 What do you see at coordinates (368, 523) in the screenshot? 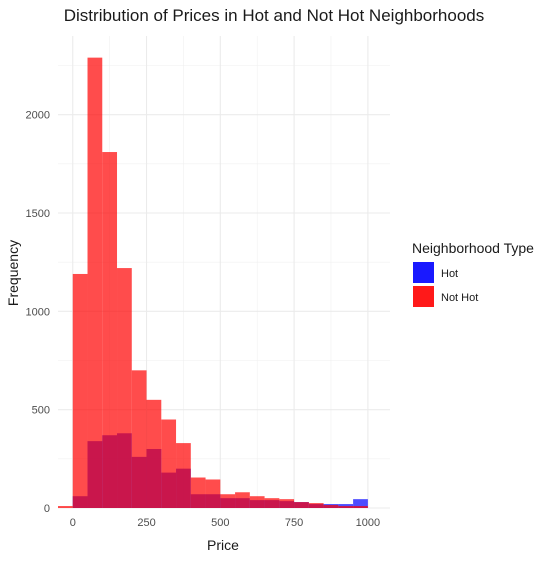
I see `x-tick-label: 1000` at bounding box center [368, 523].